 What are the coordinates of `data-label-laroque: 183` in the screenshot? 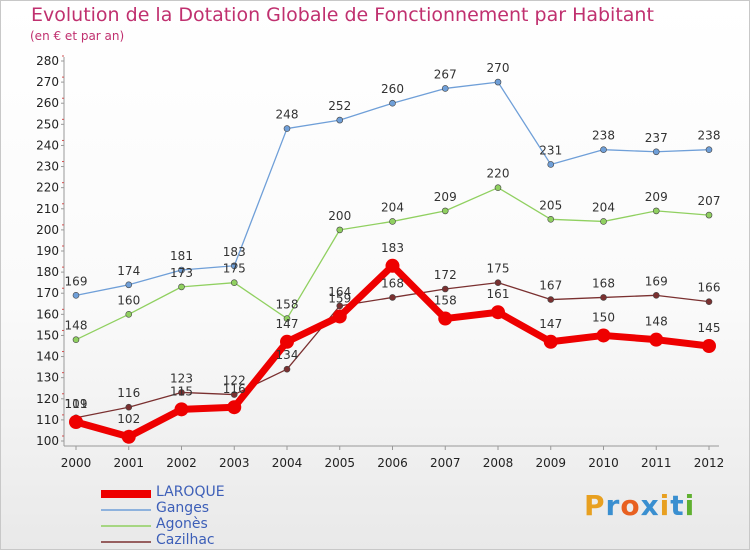 It's located at (392, 248).